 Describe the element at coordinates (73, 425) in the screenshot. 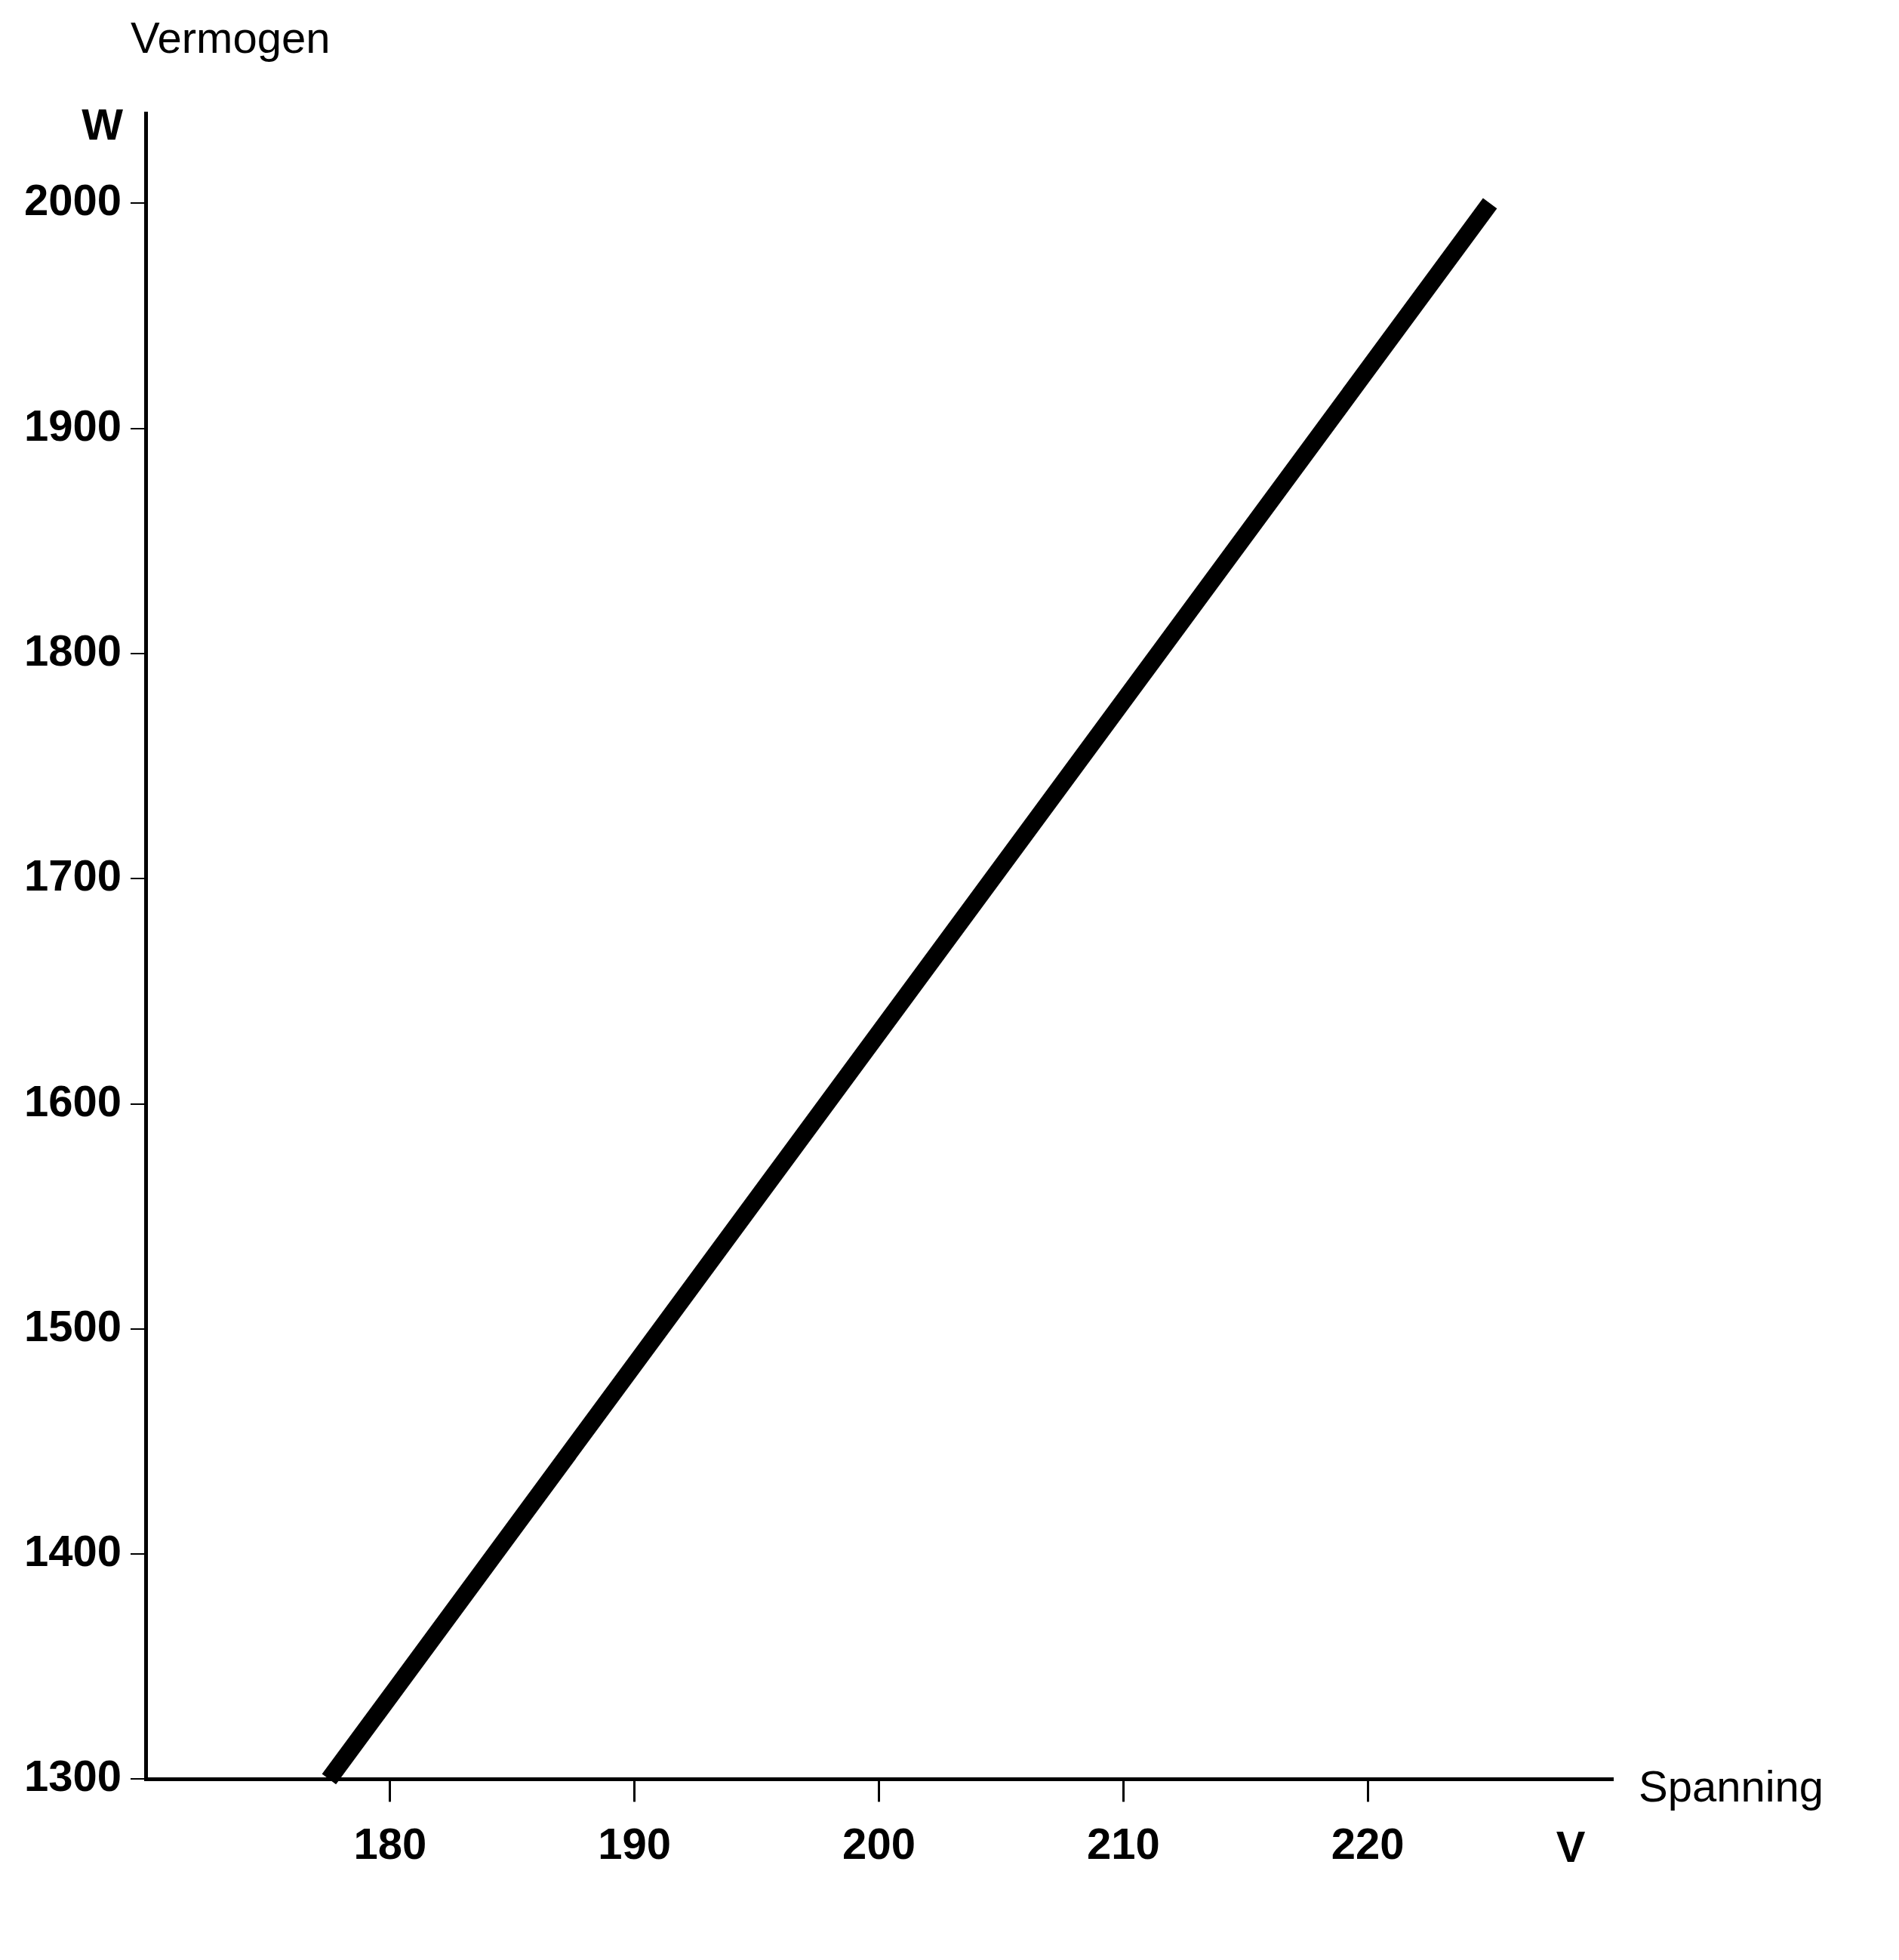

I see `y-tick-label: 1900` at that location.